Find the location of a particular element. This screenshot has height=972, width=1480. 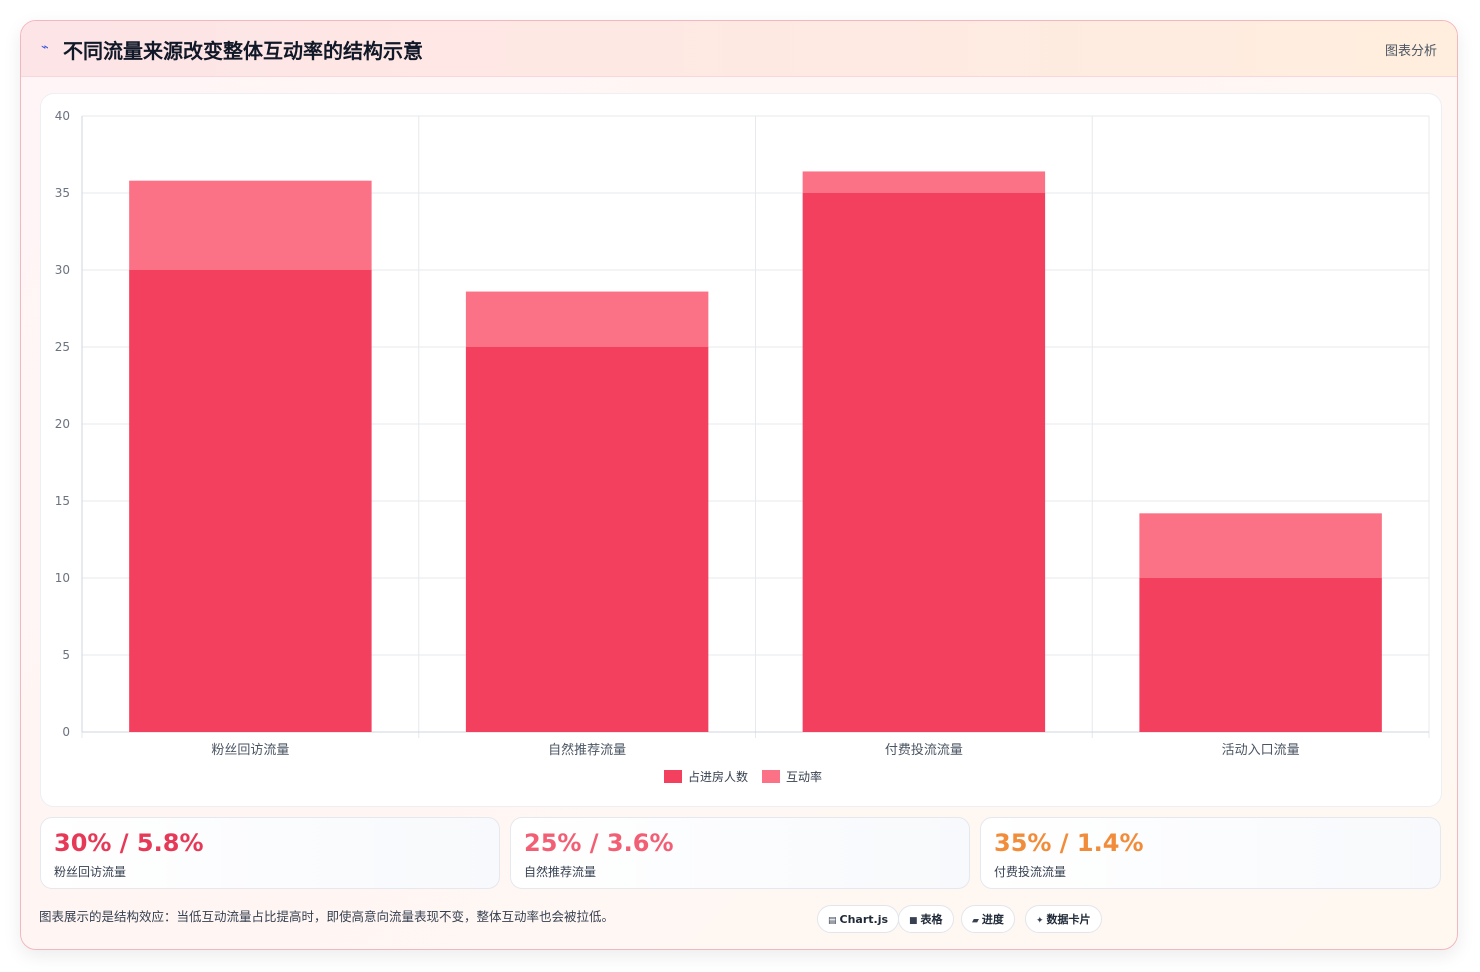

pill-label: 表格 is located at coordinates (931, 919).